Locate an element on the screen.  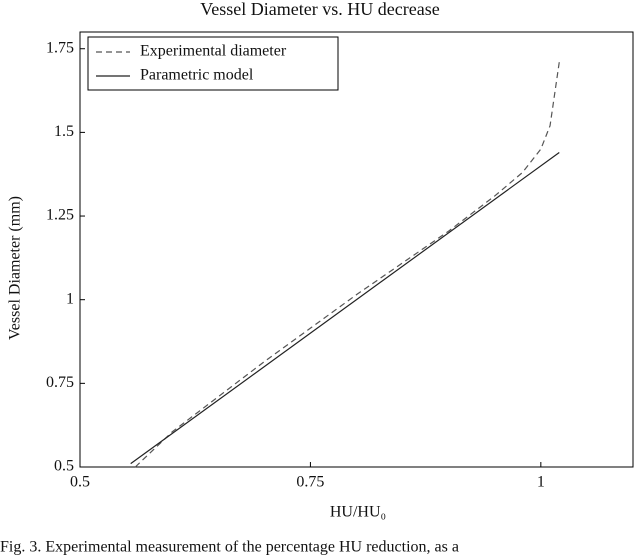
y-tick-label: 0.75 is located at coordinates (60, 382).